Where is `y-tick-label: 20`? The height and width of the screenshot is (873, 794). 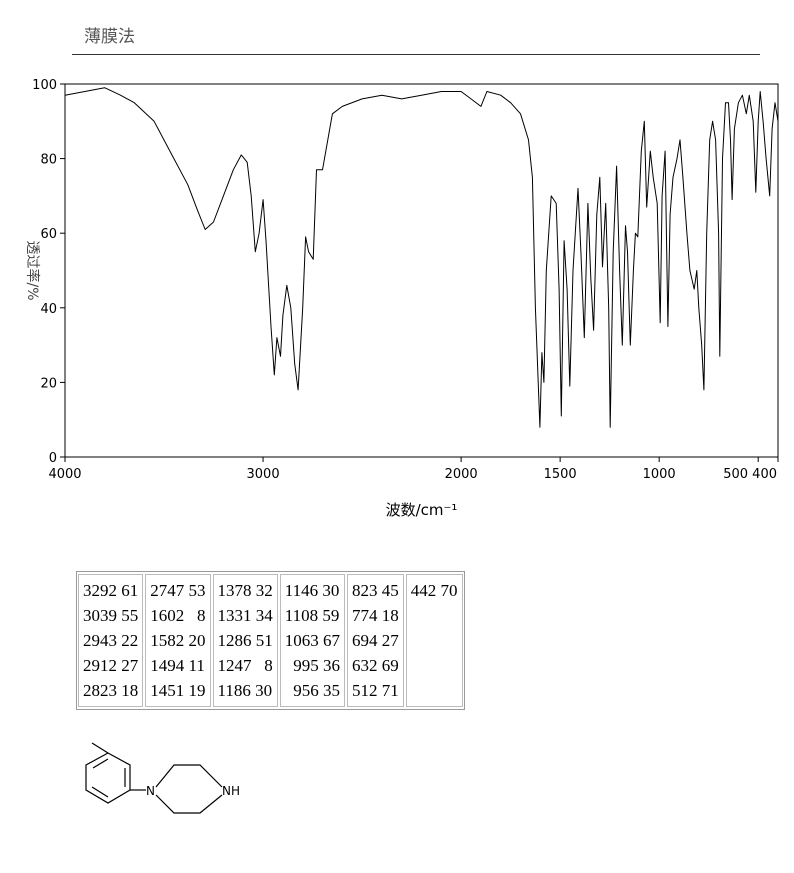 y-tick-label: 20 is located at coordinates (48, 383).